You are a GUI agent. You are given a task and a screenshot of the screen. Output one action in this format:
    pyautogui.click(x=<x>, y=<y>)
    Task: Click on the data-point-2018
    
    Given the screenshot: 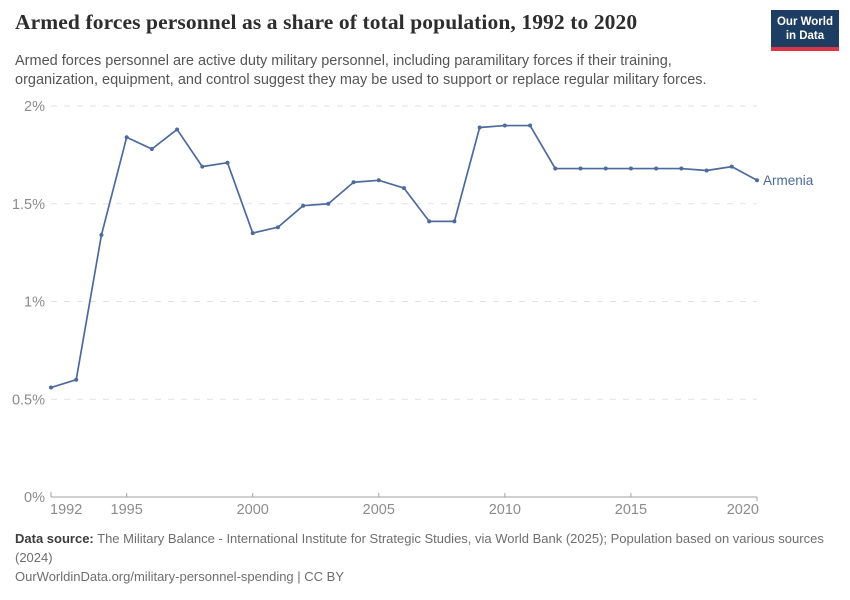 What is the action you would take?
    pyautogui.click(x=706, y=170)
    